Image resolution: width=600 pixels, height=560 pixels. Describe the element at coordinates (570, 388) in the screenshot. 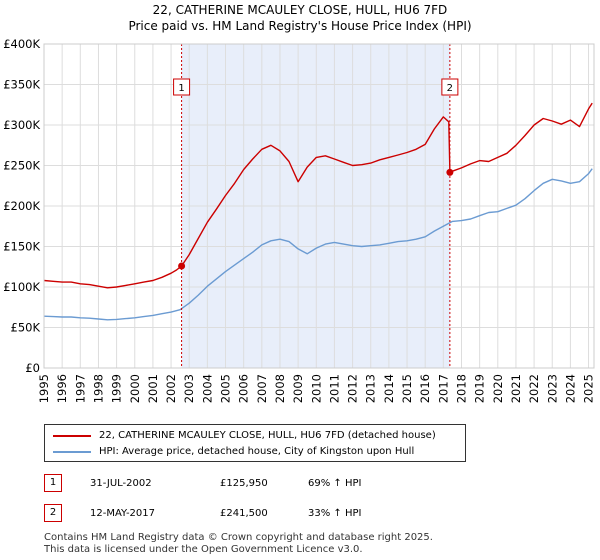

I see `x-tick-label: 2024` at that location.